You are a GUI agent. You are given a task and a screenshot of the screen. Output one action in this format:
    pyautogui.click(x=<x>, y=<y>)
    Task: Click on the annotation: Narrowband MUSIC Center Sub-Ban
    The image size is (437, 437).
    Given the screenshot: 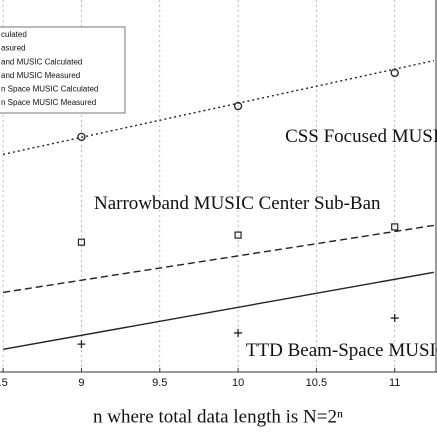 What is the action you would take?
    pyautogui.click(x=237, y=203)
    